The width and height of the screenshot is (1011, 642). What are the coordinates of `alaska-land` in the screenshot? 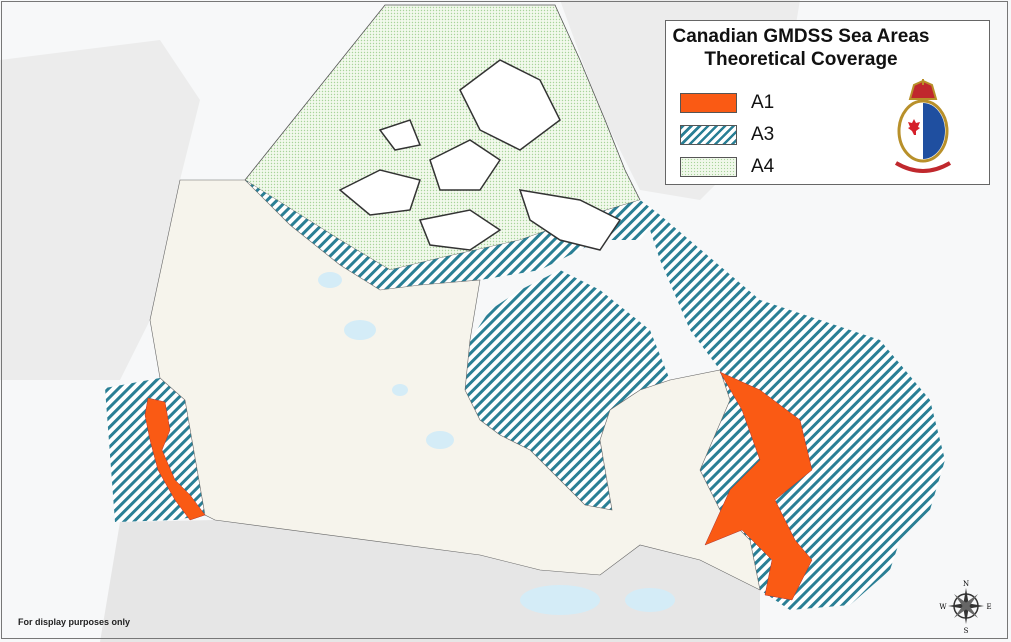 It's located at (100, 210).